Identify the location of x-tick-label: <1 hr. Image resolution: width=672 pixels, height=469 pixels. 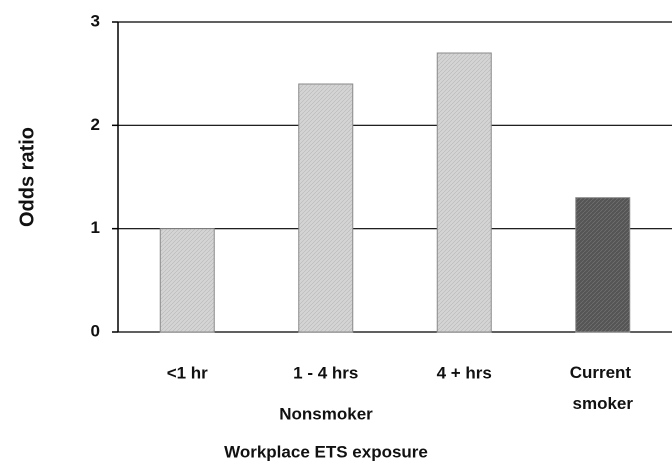
(187, 372).